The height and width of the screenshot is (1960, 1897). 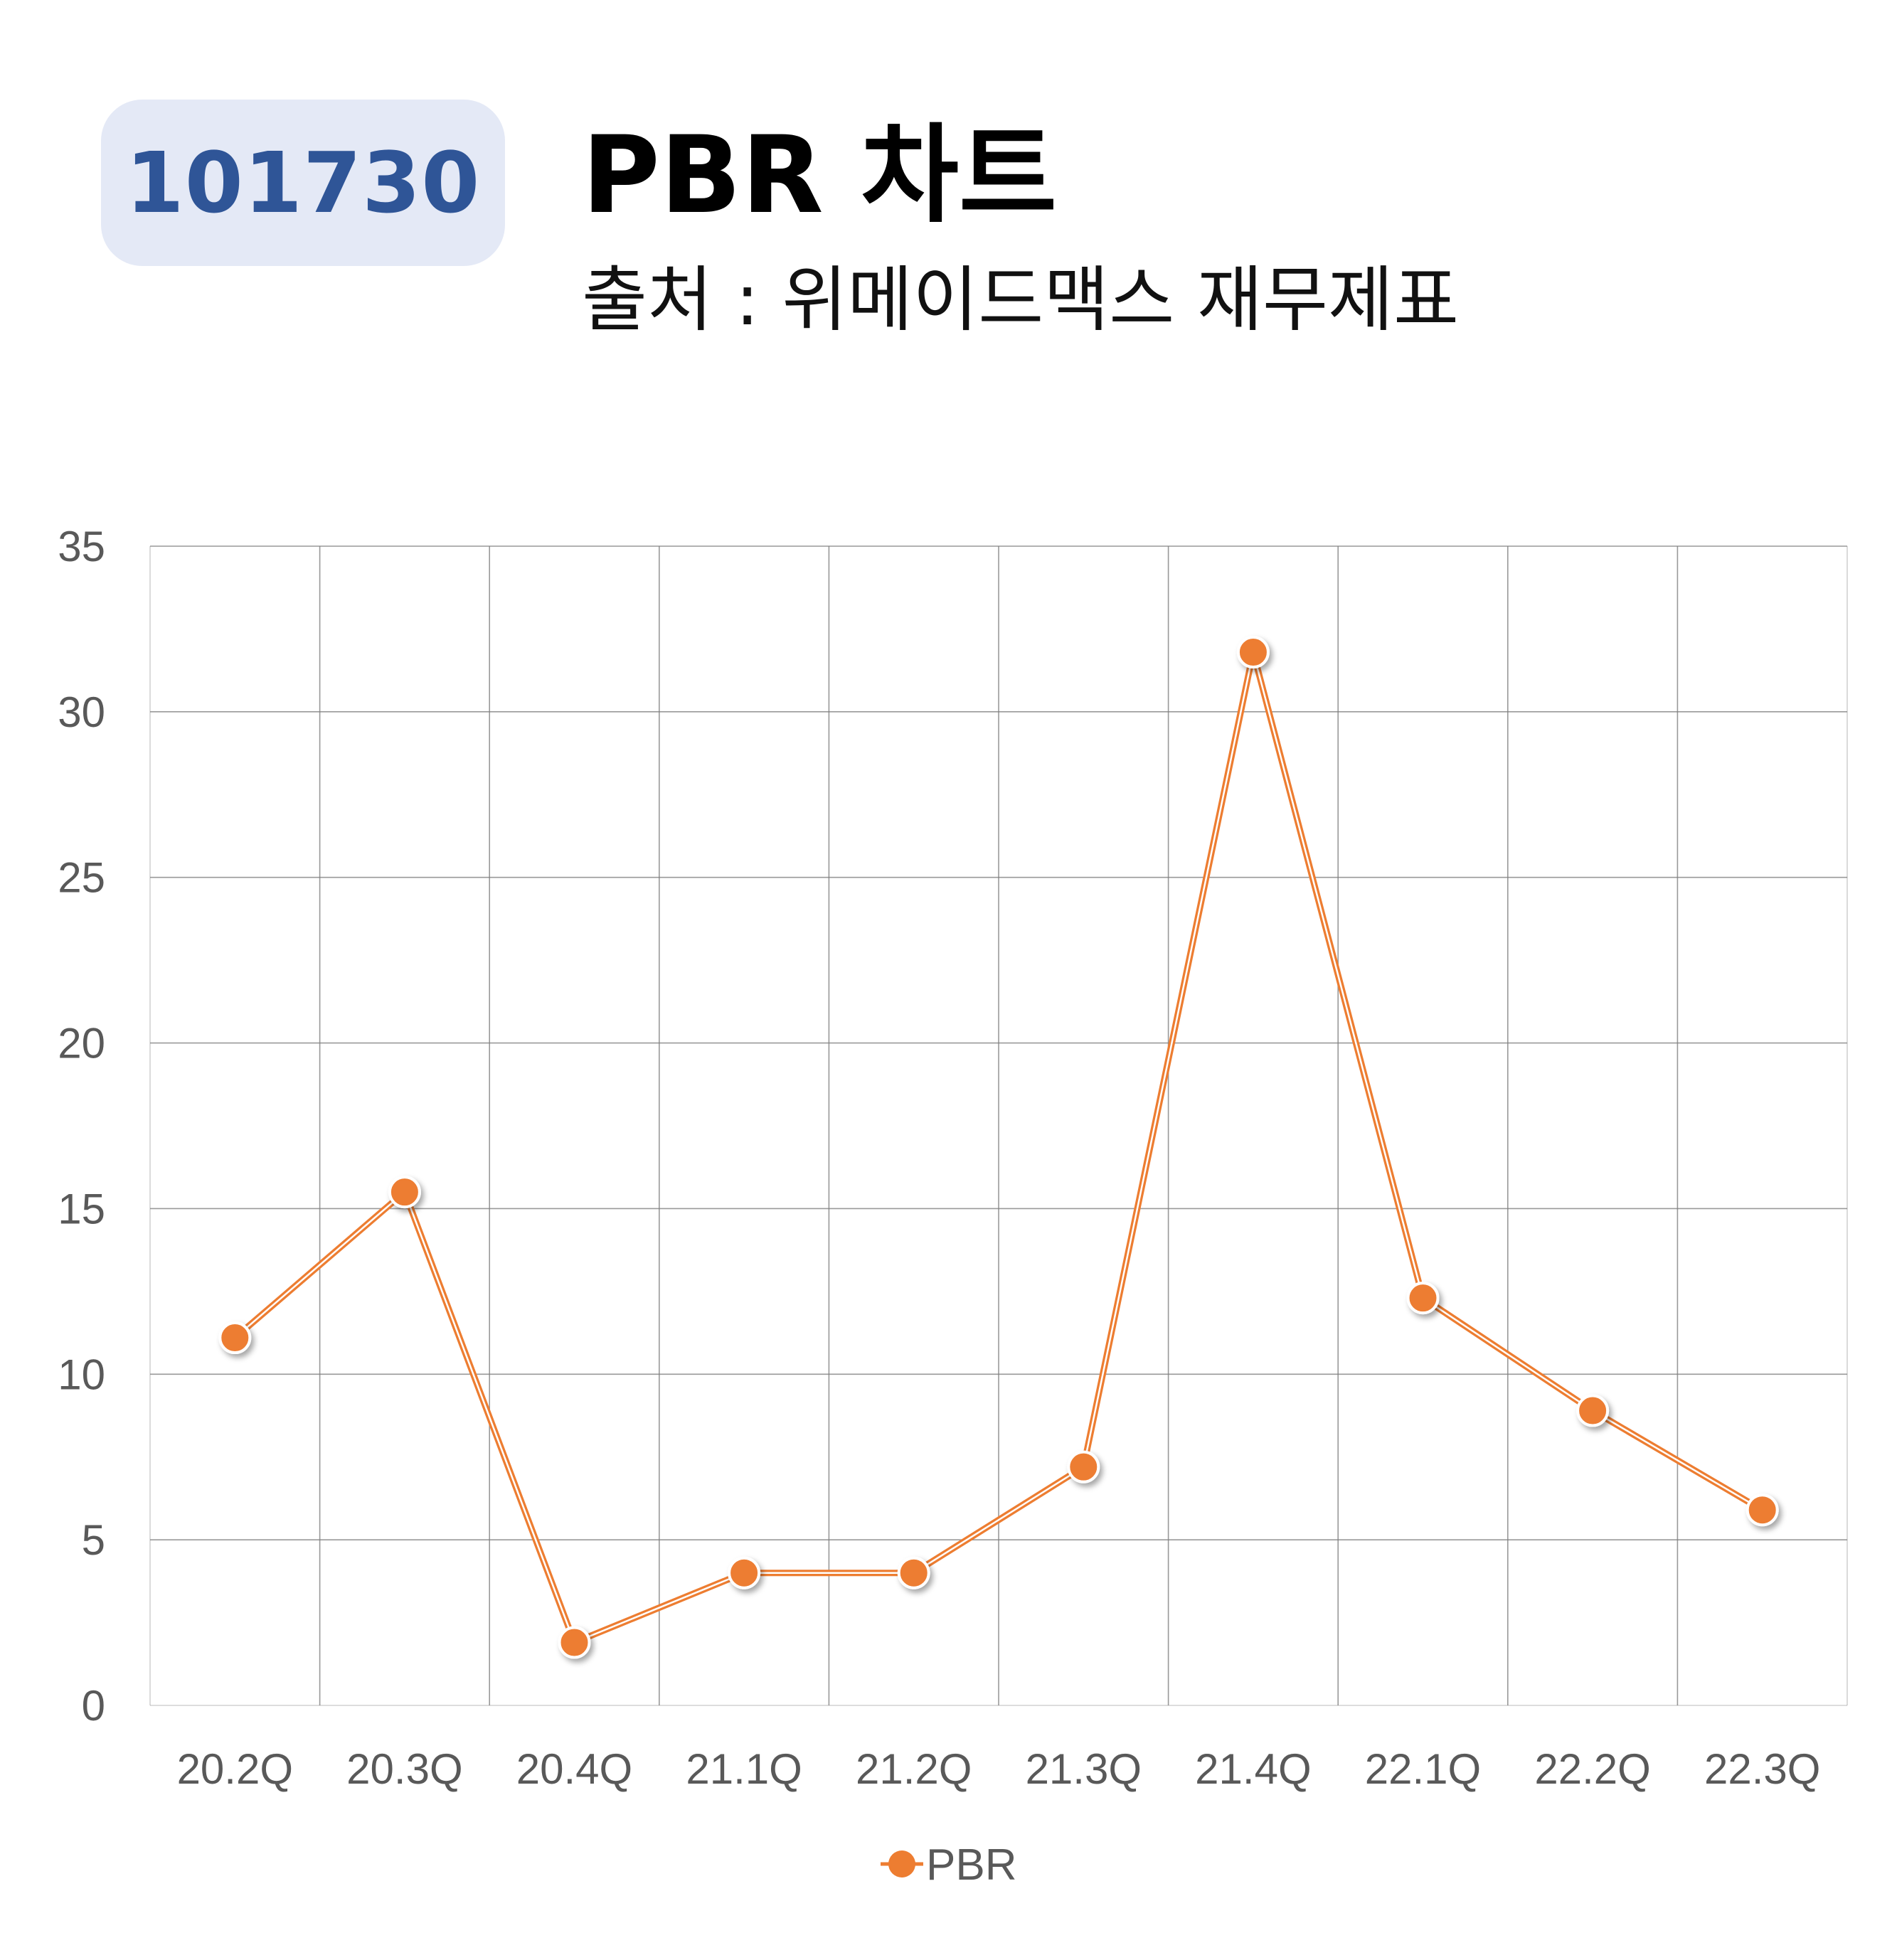 I want to click on y-axis-tick-labels: 0 5 10 15 20 25 30 35, so click(x=82, y=1126).